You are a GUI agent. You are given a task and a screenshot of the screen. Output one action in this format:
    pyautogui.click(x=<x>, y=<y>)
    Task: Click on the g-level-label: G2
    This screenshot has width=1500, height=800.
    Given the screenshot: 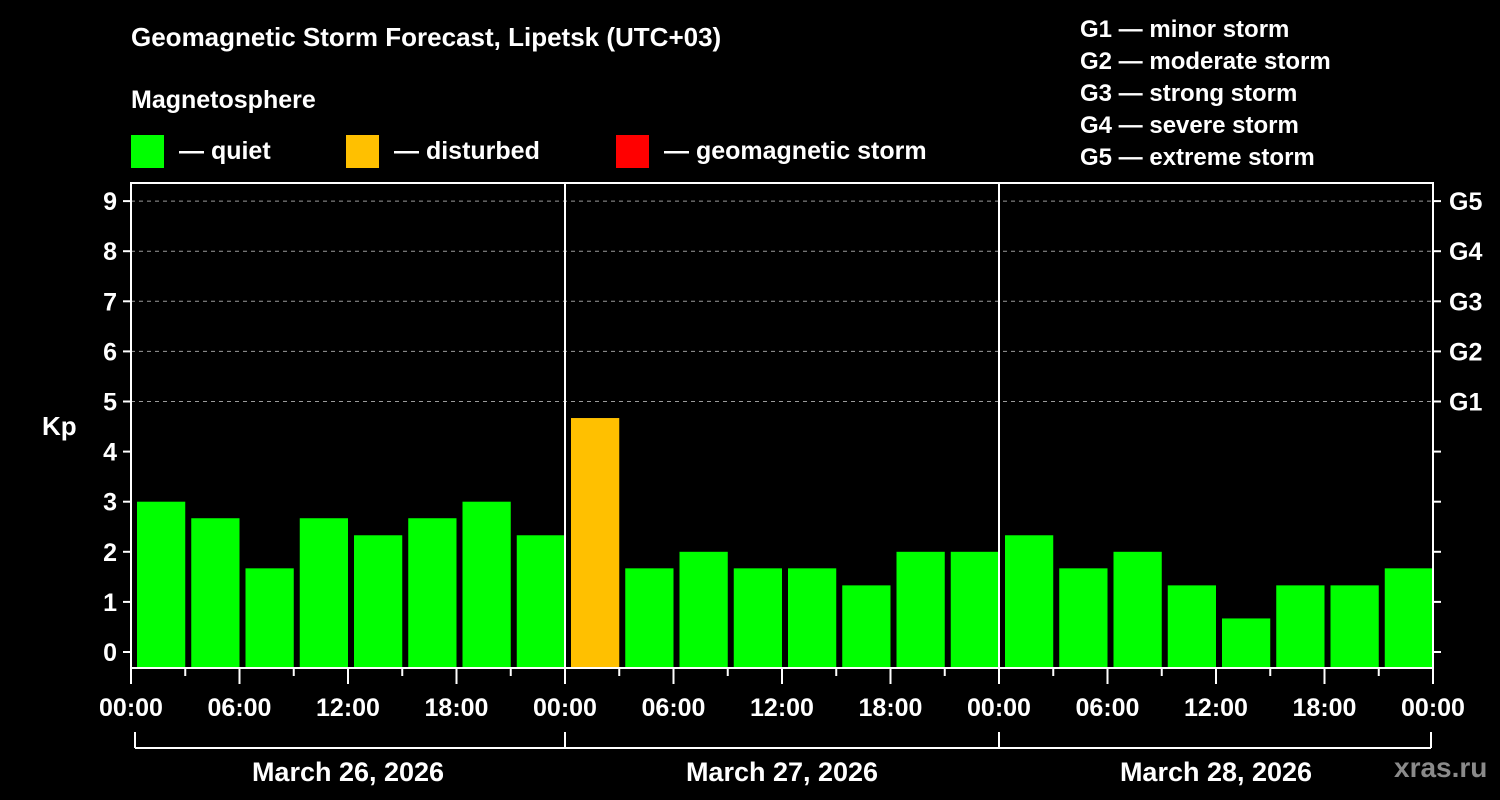 What is the action you would take?
    pyautogui.click(x=1465, y=352)
    